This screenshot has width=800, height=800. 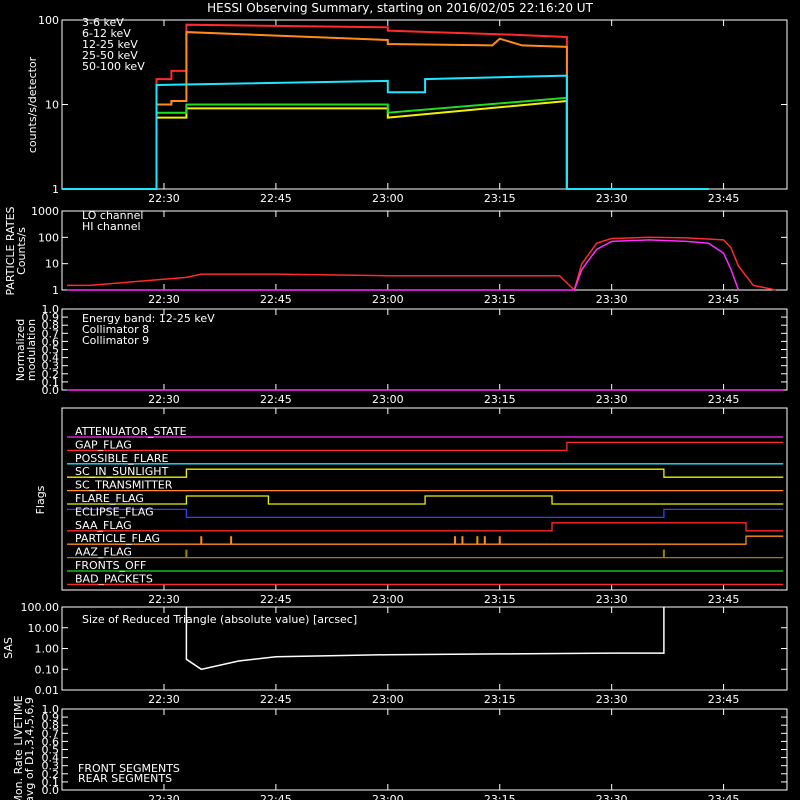 What do you see at coordinates (55, 189) in the screenshot?
I see `counts-y-tick-label: 1` at bounding box center [55, 189].